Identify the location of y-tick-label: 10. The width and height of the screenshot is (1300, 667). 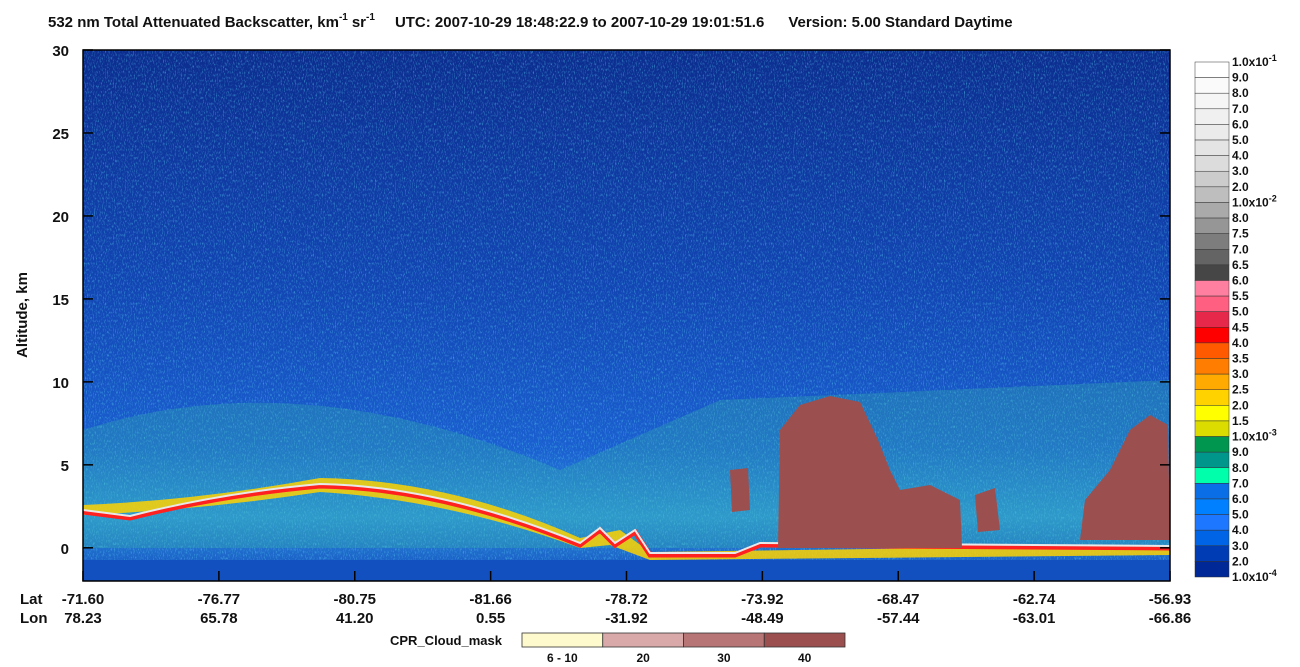
(60, 383).